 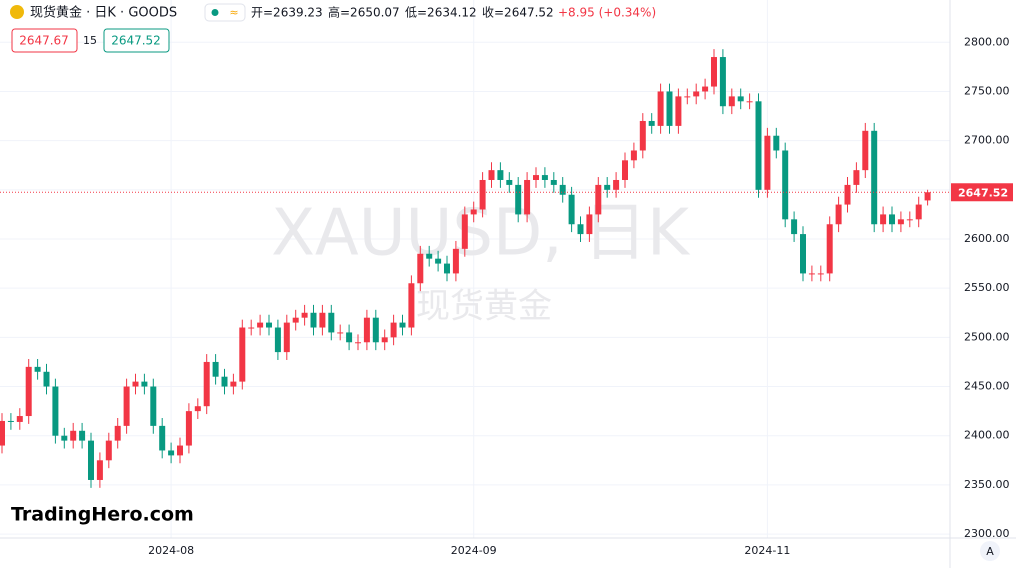 I want to click on buy-price: 2647.52, so click(x=136, y=41).